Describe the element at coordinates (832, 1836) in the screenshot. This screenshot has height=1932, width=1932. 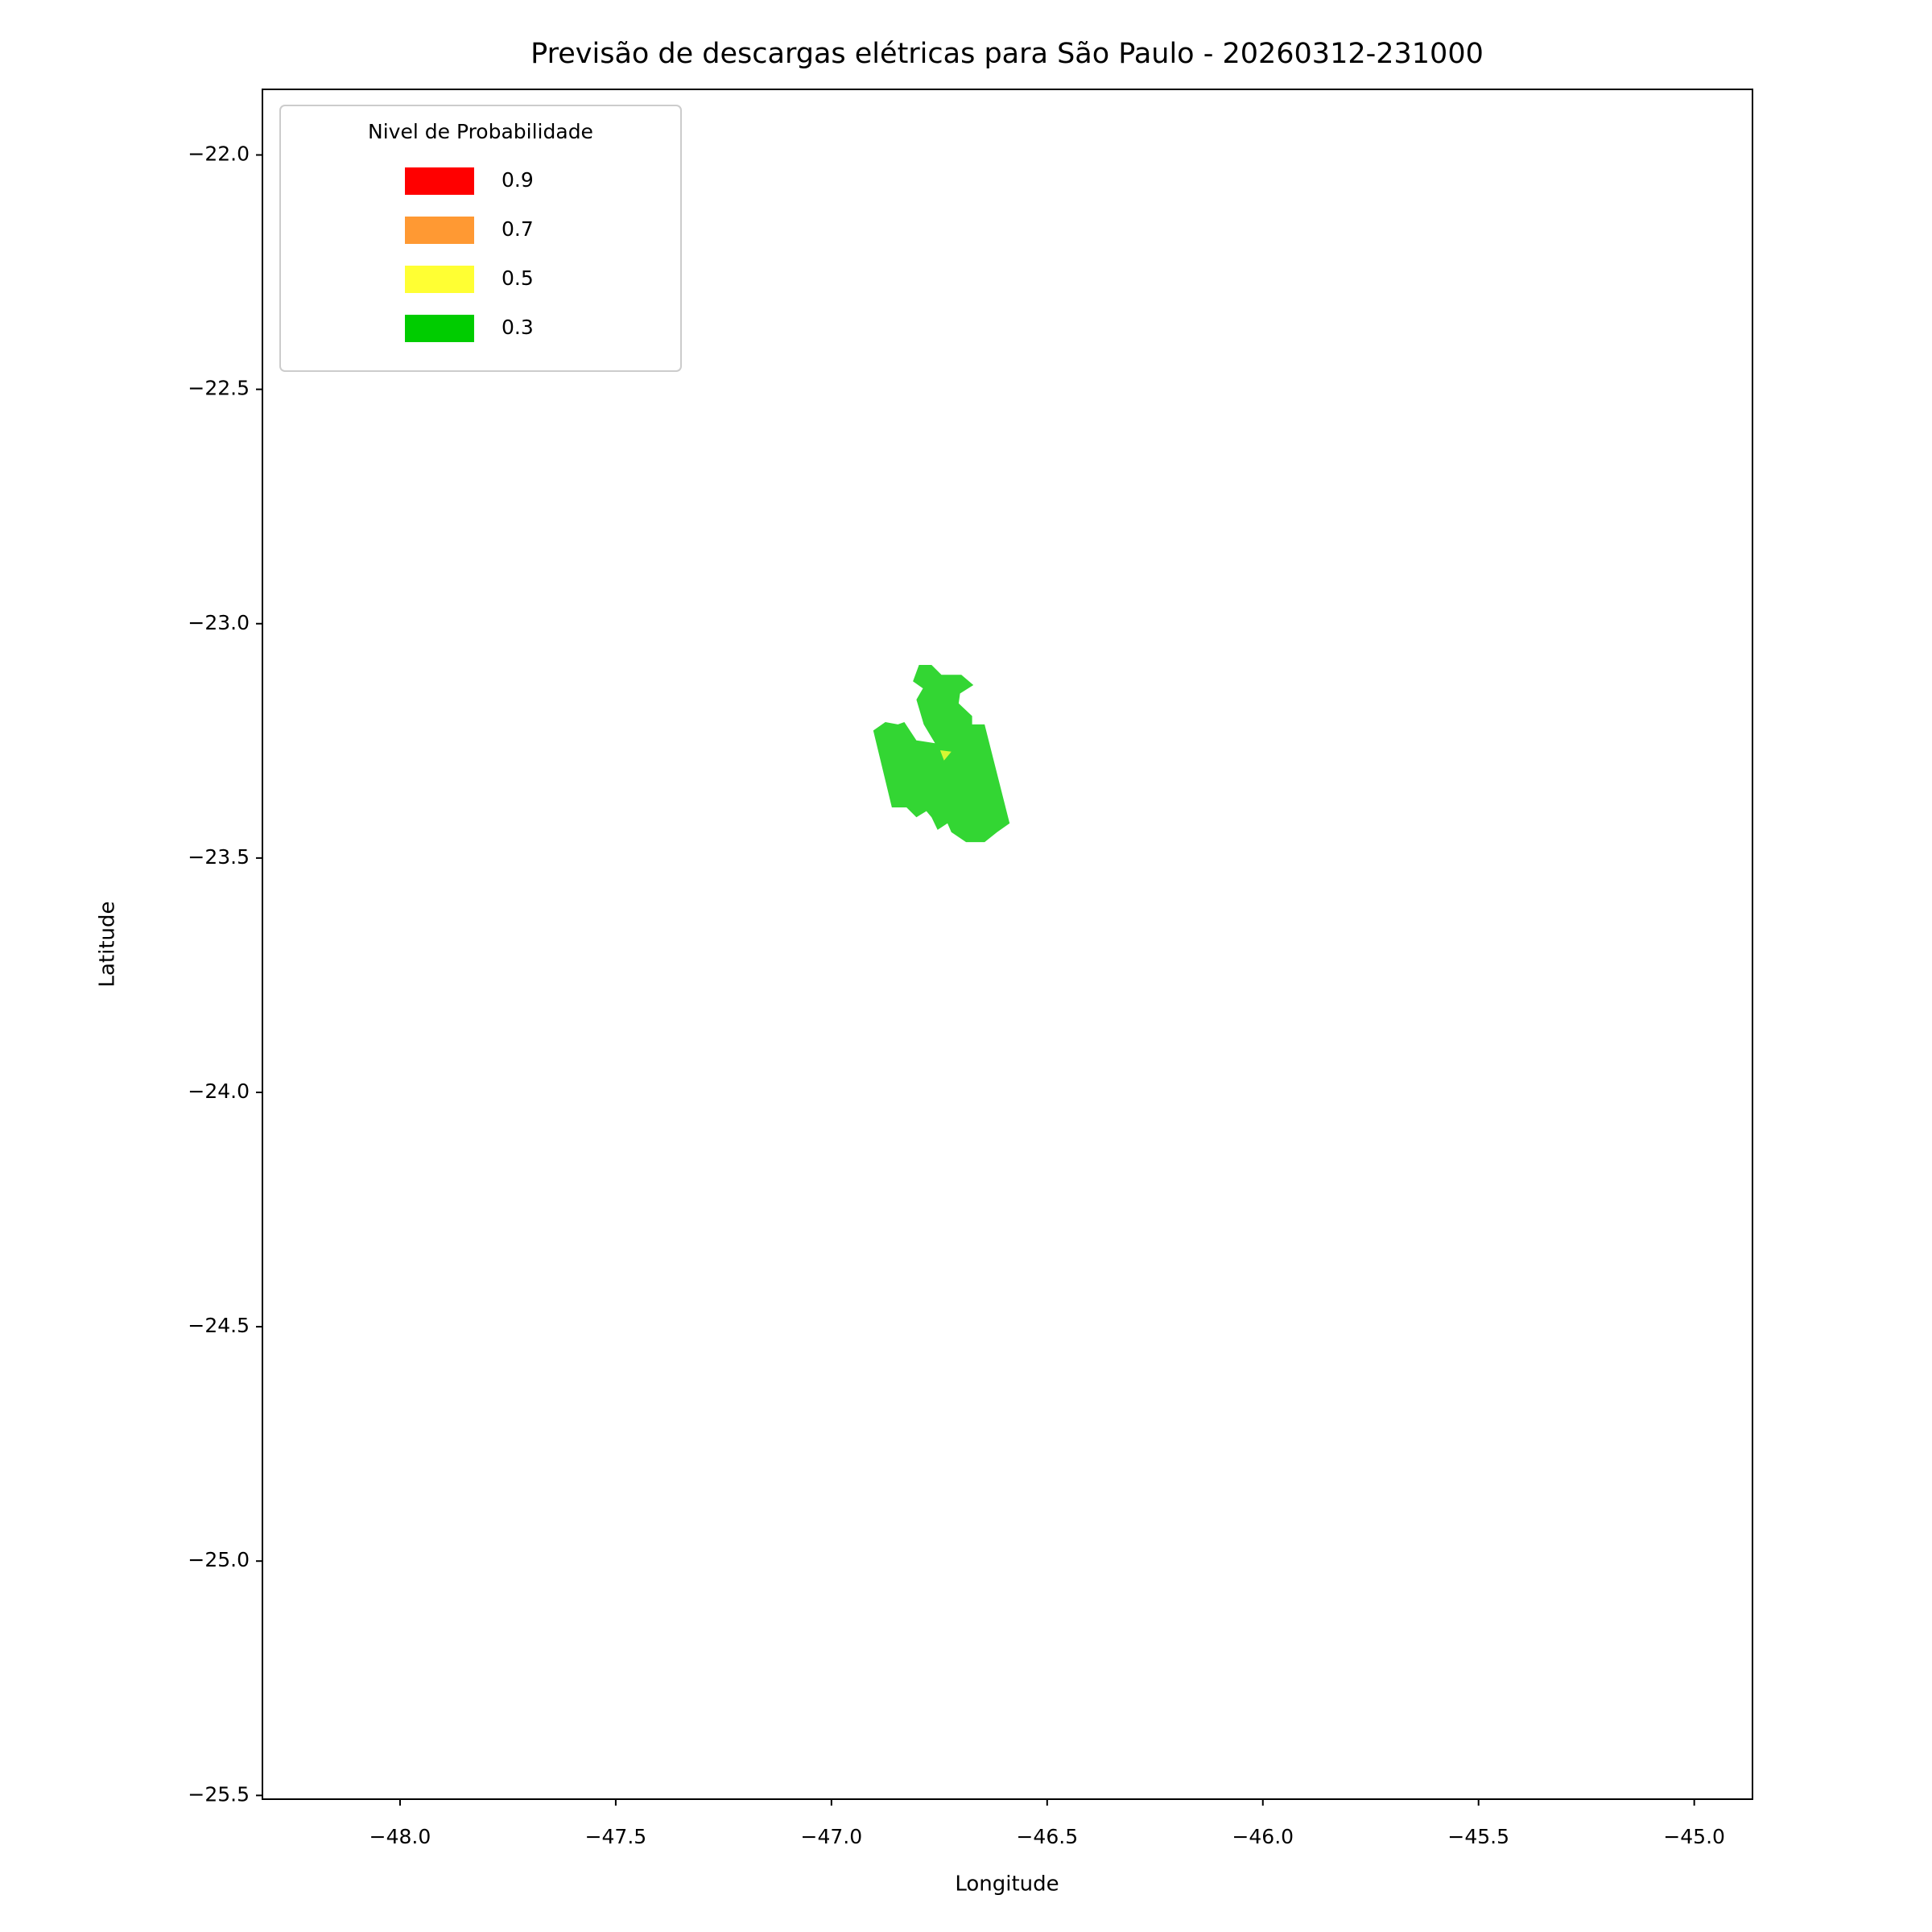
I see `x-tick-label: −47.0` at that location.